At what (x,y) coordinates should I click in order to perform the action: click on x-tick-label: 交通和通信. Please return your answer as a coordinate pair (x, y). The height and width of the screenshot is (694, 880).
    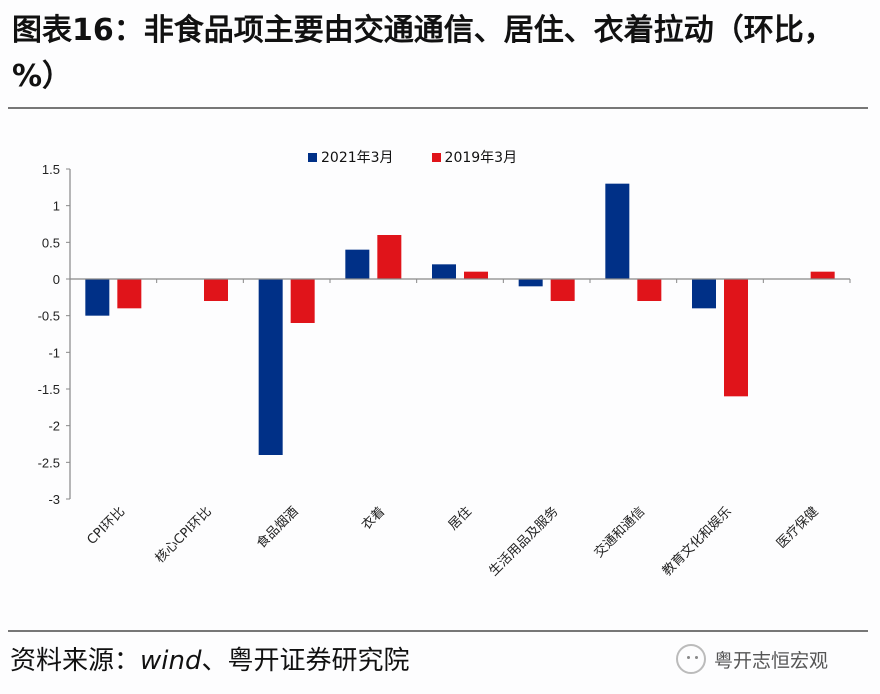
    Looking at the image, I should click on (619, 532).